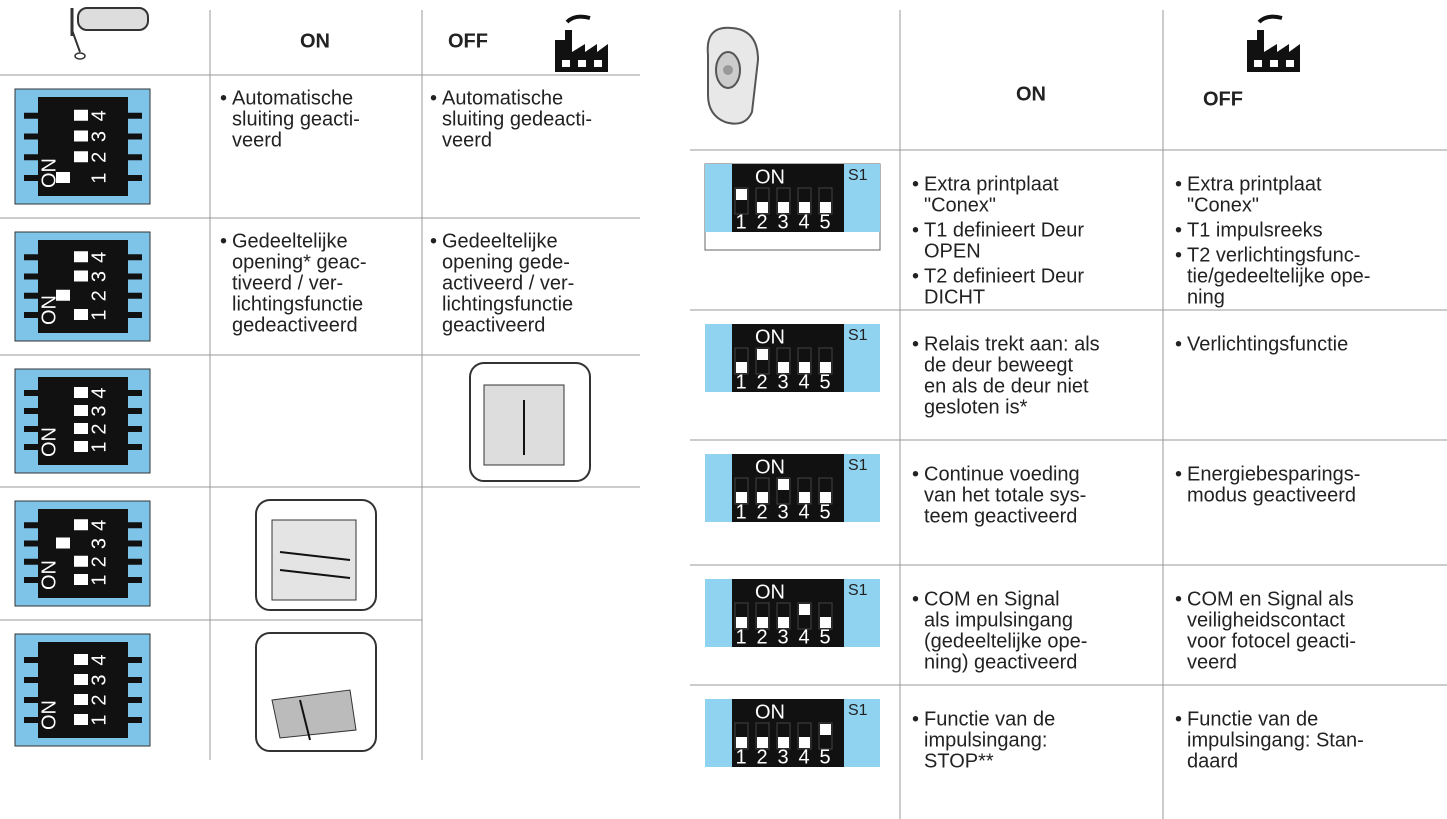 Image resolution: width=1447 pixels, height=819 pixels. I want to click on cell-text: van het totale sys-, so click(1005, 495).